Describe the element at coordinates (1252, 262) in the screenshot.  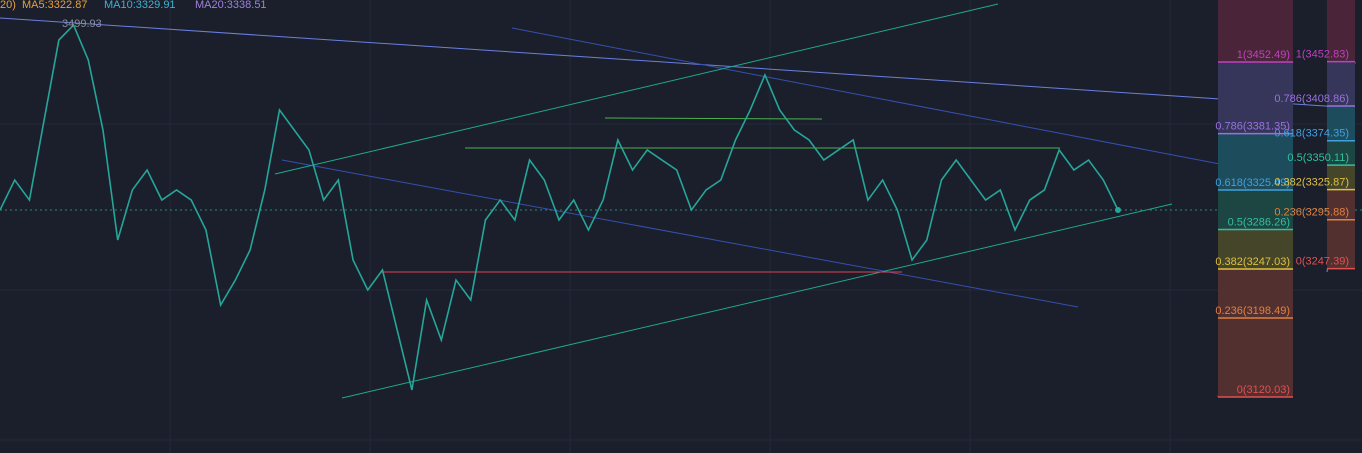
I see `fib-label: 0.382(3247.03)` at that location.